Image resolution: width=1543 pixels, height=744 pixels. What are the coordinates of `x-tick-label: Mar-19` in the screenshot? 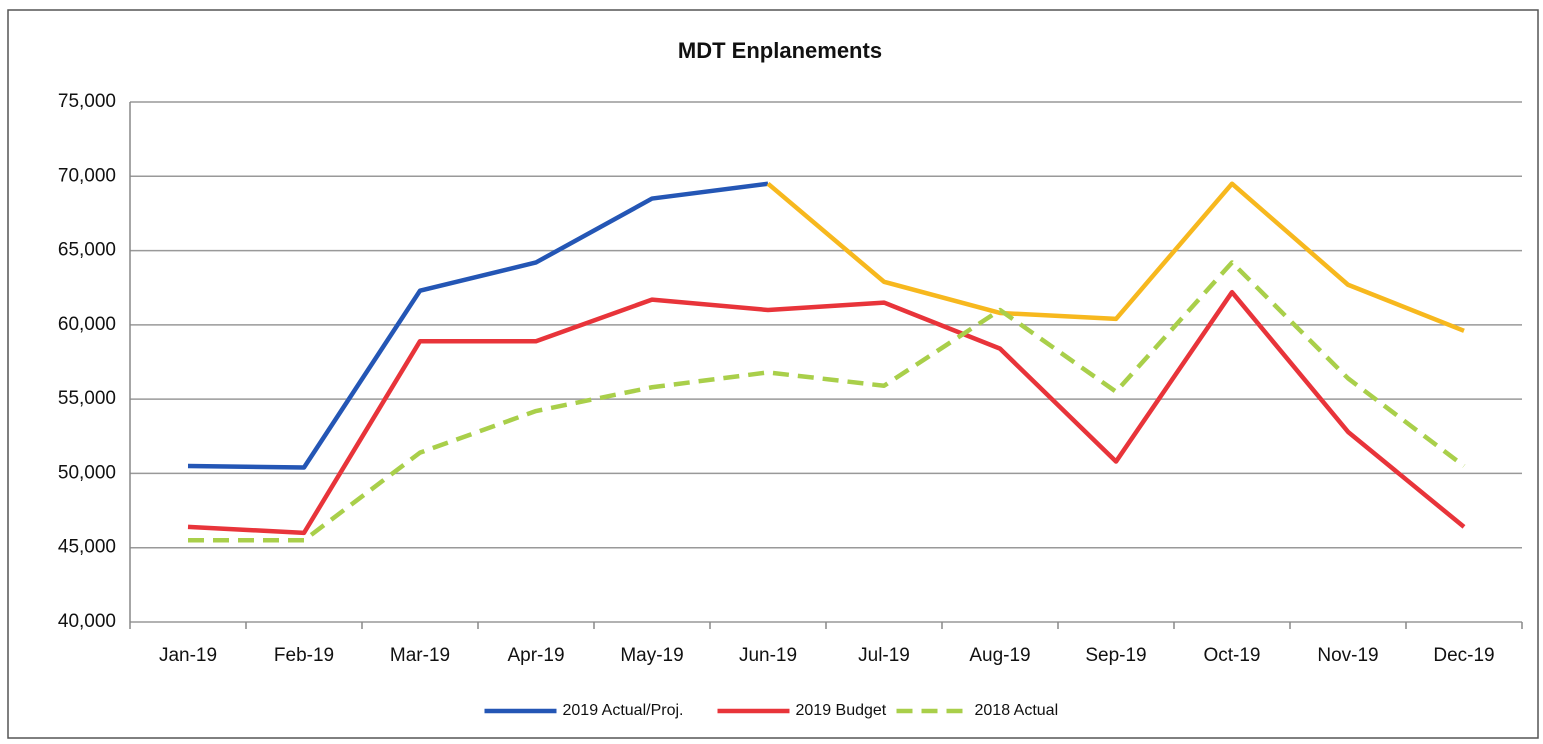 It's located at (420, 655).